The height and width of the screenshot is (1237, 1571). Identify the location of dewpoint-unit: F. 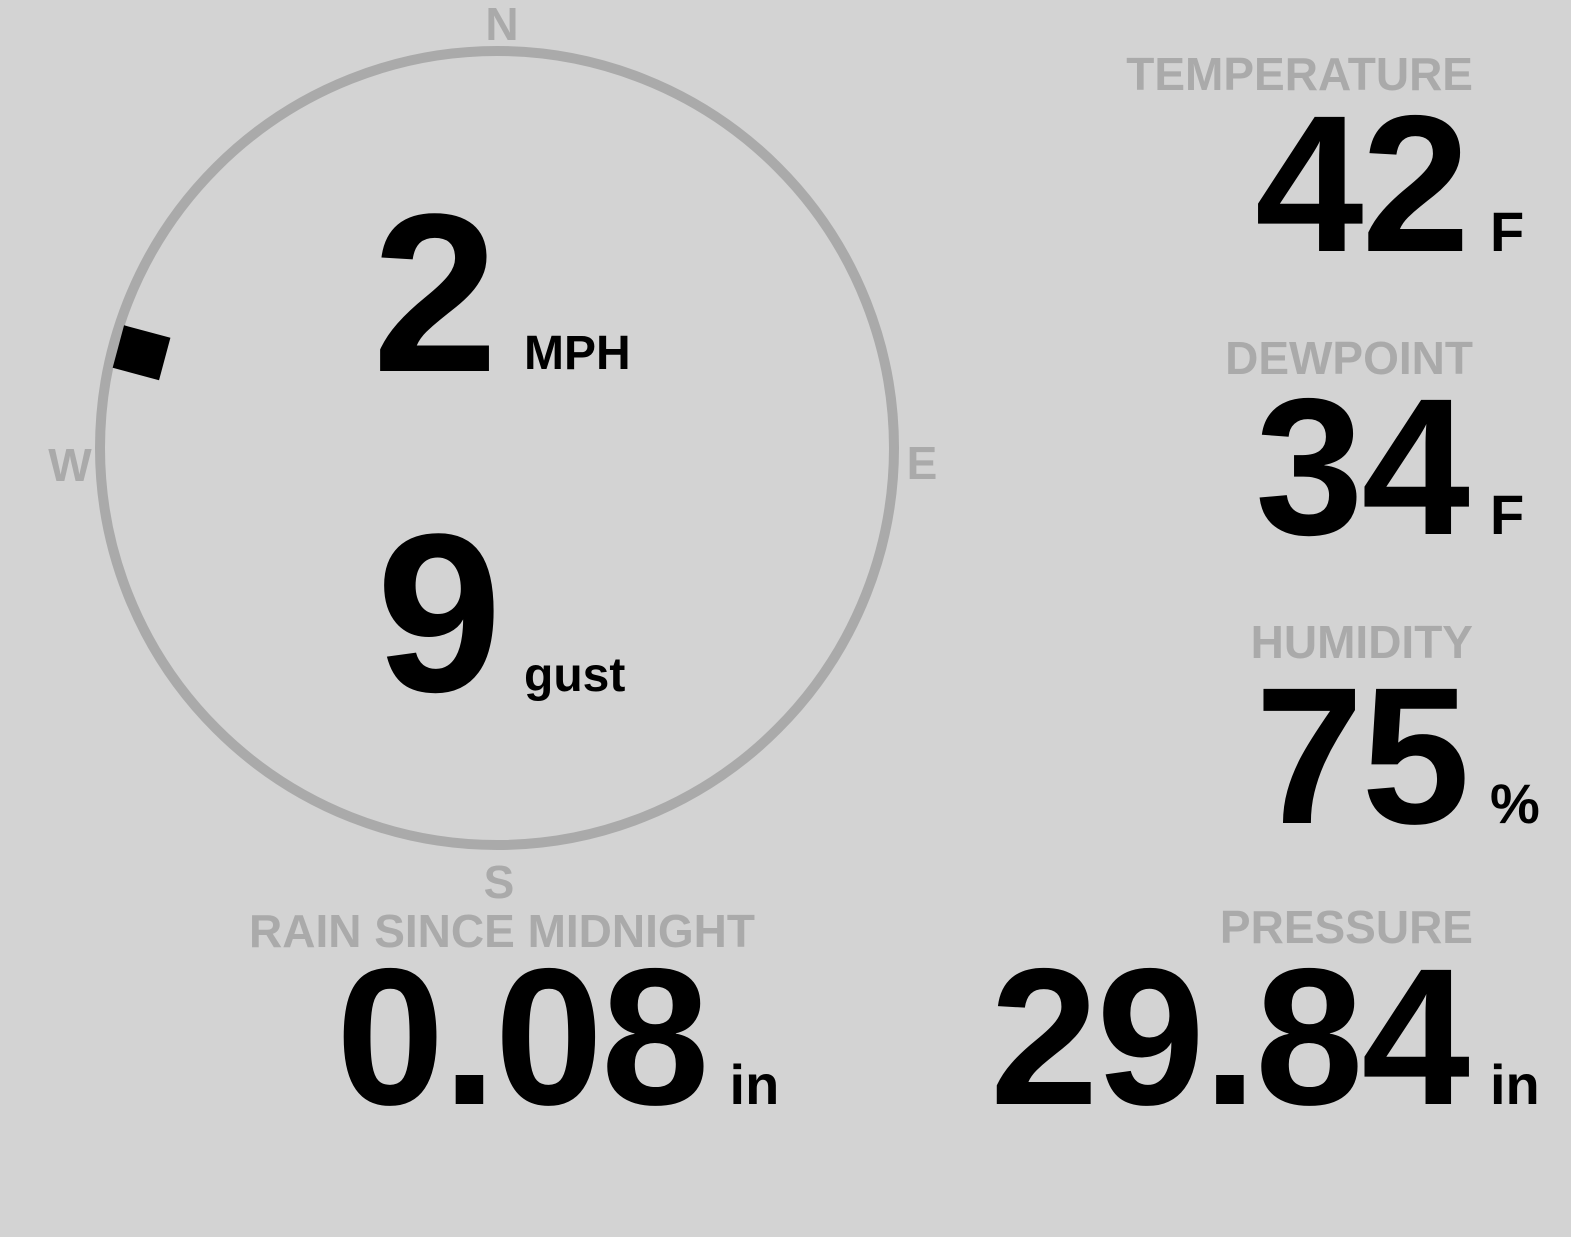
(1507, 514).